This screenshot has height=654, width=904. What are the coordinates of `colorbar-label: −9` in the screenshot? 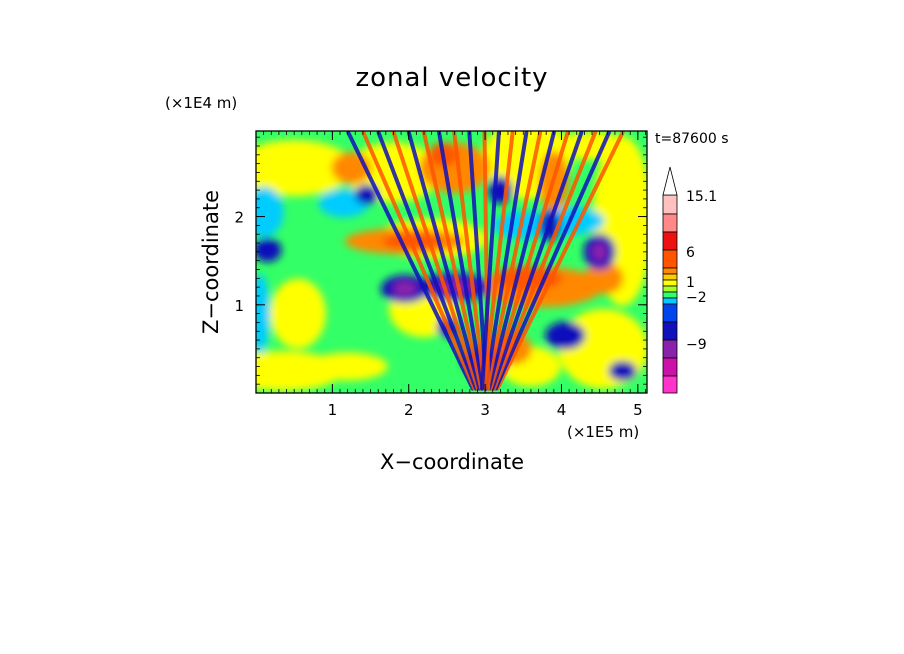 It's located at (696, 345).